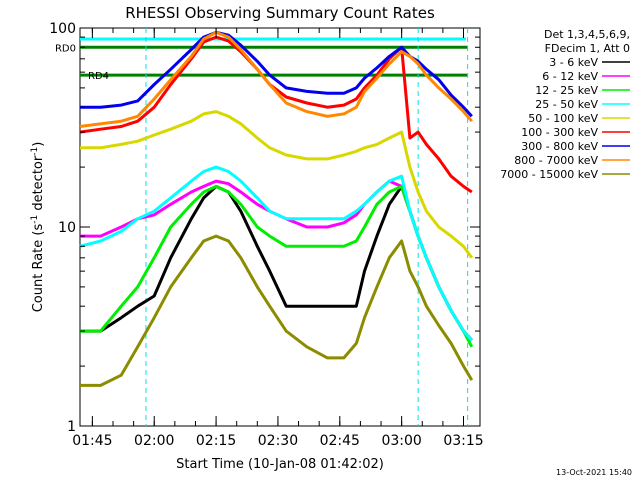  I want to click on legend-entry-label: 50 - 100 keV, so click(563, 118).